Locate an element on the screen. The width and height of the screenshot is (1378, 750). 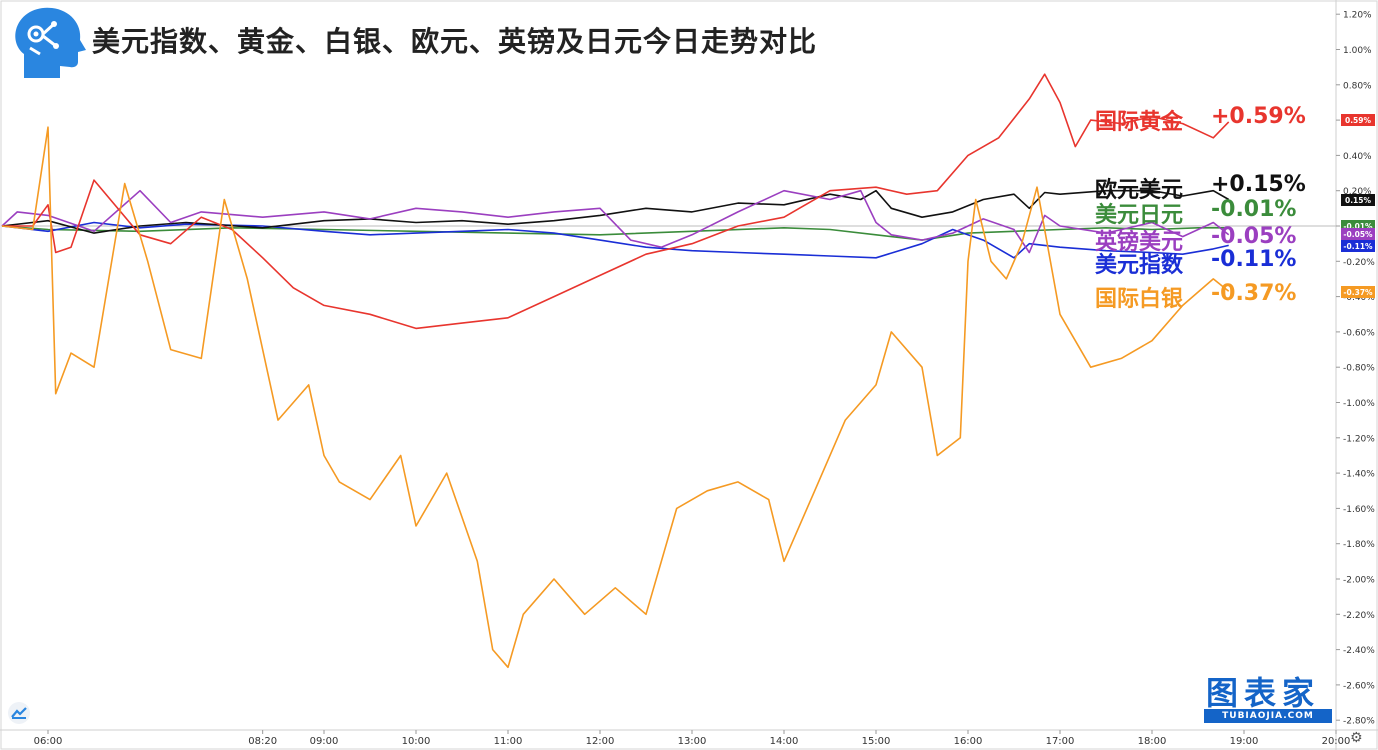
series-badge-label-2: -0.01% is located at coordinates (1358, 226).